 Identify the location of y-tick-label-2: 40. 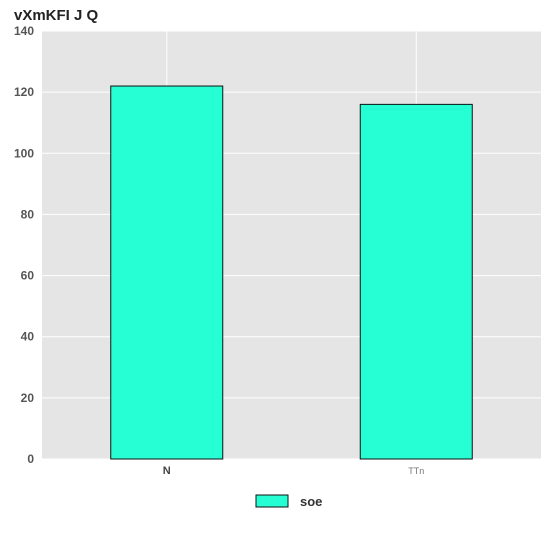
(28, 337).